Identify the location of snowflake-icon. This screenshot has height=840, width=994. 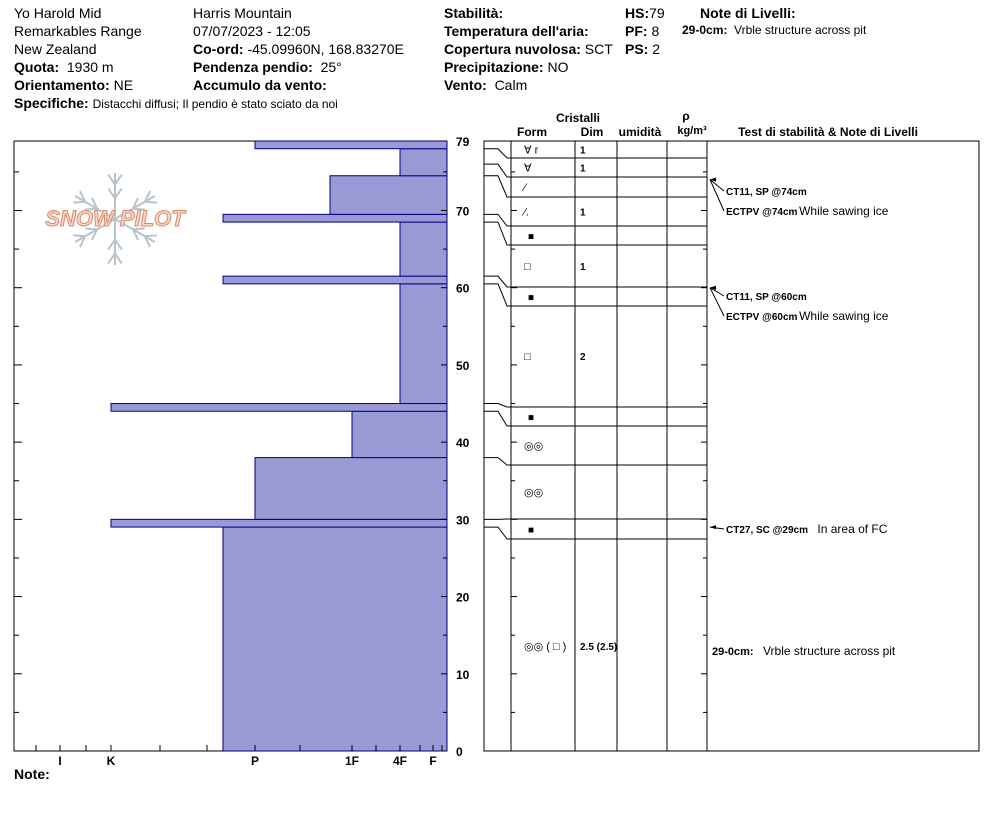
(115, 219).